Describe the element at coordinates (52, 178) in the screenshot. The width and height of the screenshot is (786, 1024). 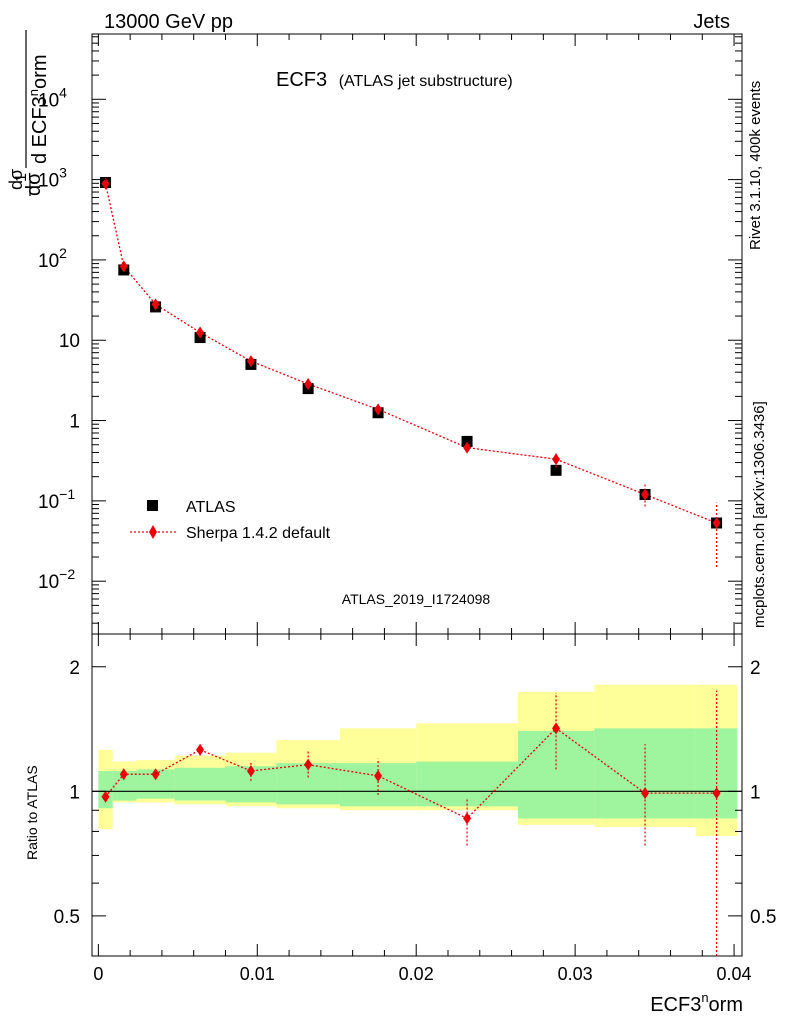
I see `y-tick-label: 10³` at that location.